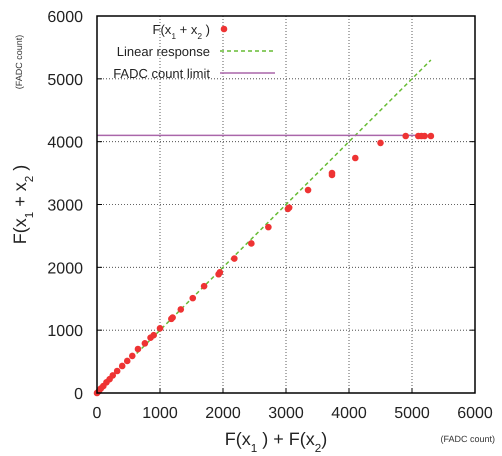 This screenshot has height=456, width=502. What do you see at coordinates (286, 413) in the screenshot?
I see `x-tick-label: 3000` at bounding box center [286, 413].